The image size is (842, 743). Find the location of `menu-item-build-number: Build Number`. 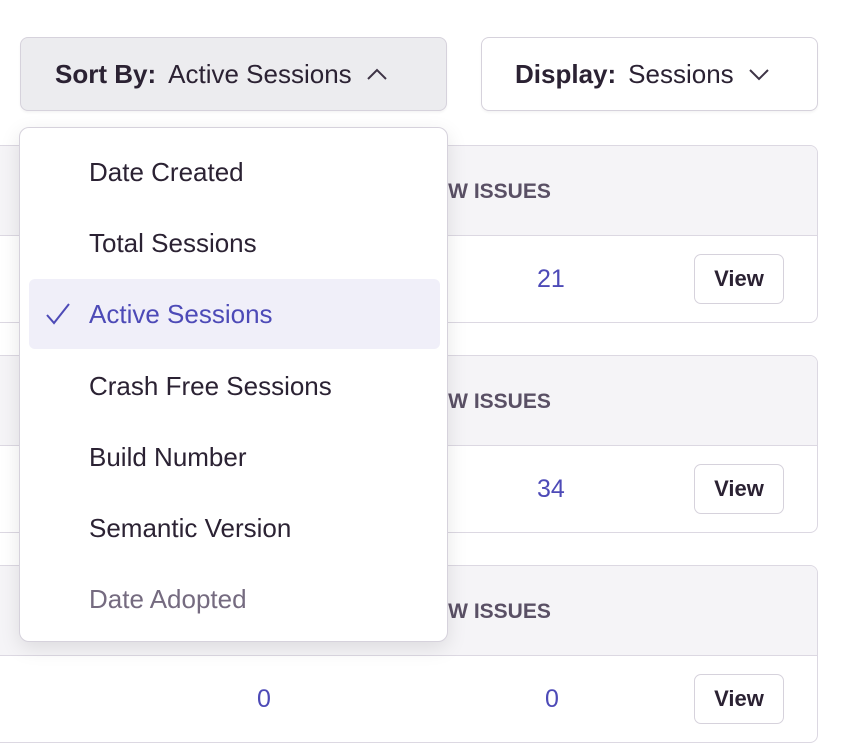

menu-item-build-number: Build Number is located at coordinates (168, 456).